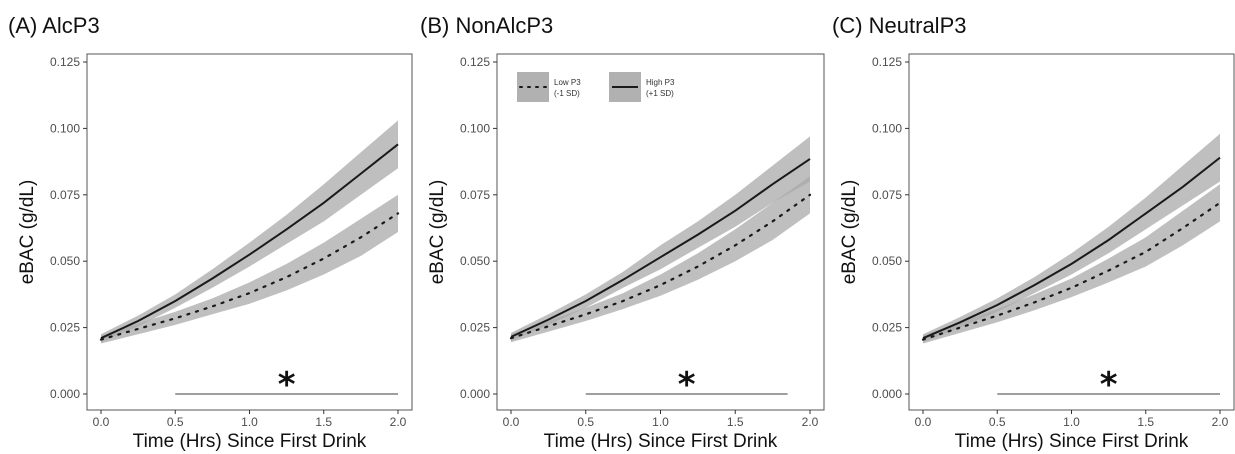  What do you see at coordinates (899, 25) in the screenshot?
I see `panel-title: (C) NeutralP3` at bounding box center [899, 25].